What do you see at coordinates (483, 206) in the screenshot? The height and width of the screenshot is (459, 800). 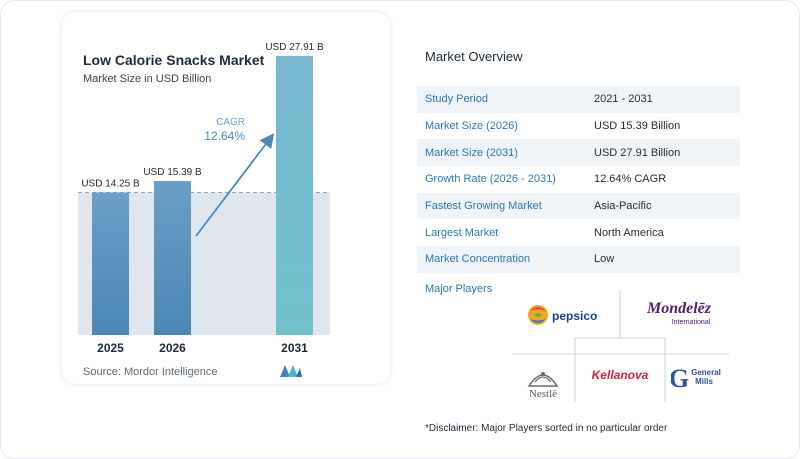 I see `overview-key: Fastest Growing Market` at bounding box center [483, 206].